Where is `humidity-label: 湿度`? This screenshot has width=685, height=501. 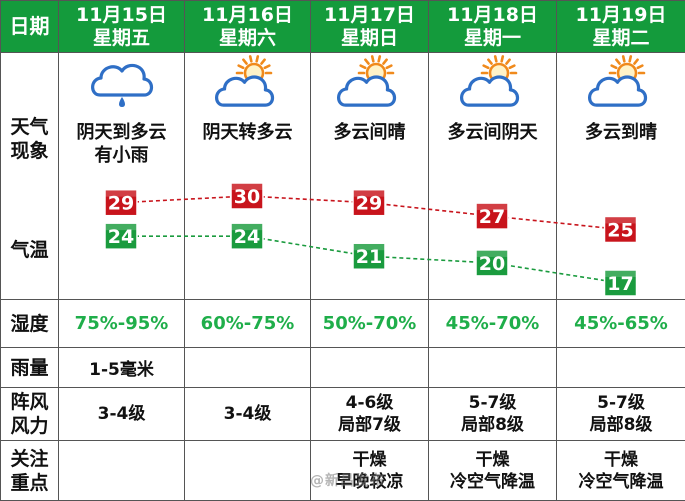
humidity-label: 湿度 is located at coordinates (30, 324).